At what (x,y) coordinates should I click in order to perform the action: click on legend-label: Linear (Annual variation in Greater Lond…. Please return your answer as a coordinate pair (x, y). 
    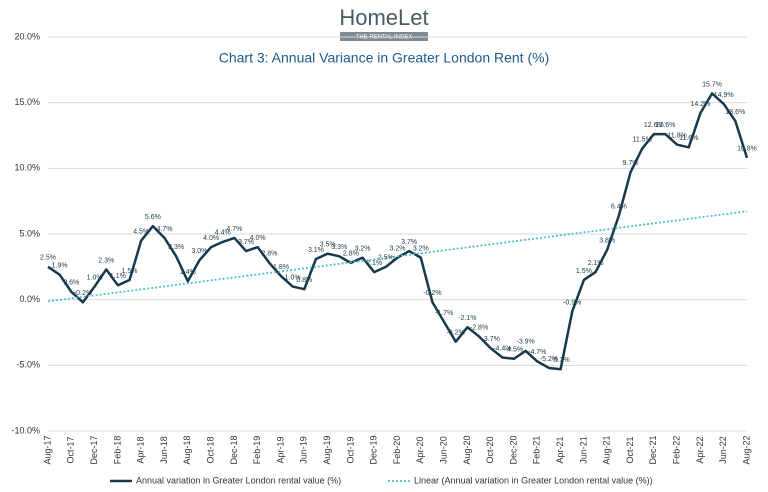
    Looking at the image, I should click on (533, 480).